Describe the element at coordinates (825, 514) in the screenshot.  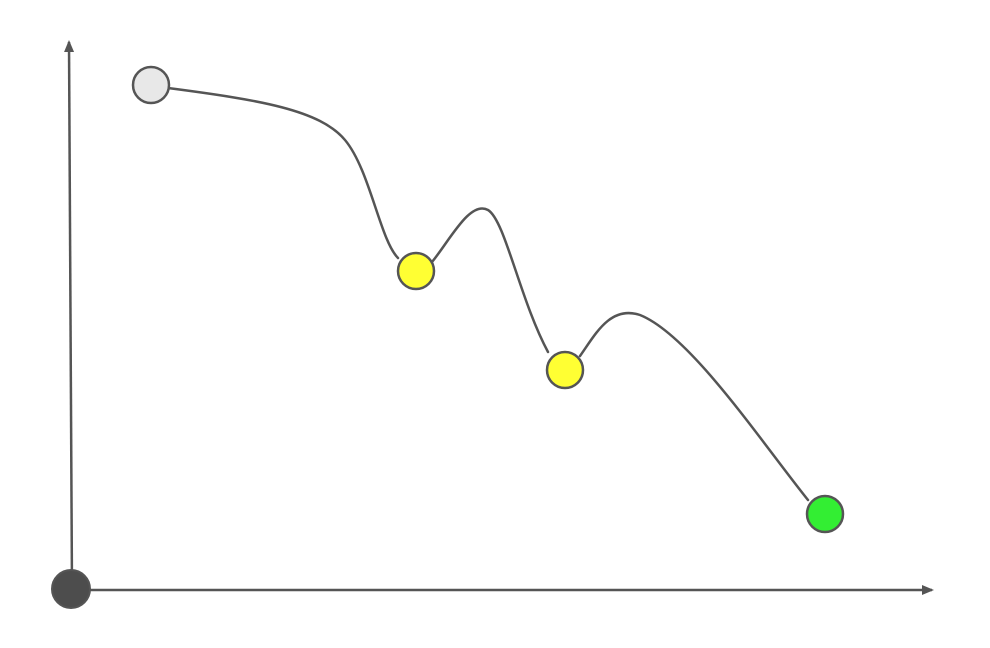
I see `global-minimum-node` at that location.